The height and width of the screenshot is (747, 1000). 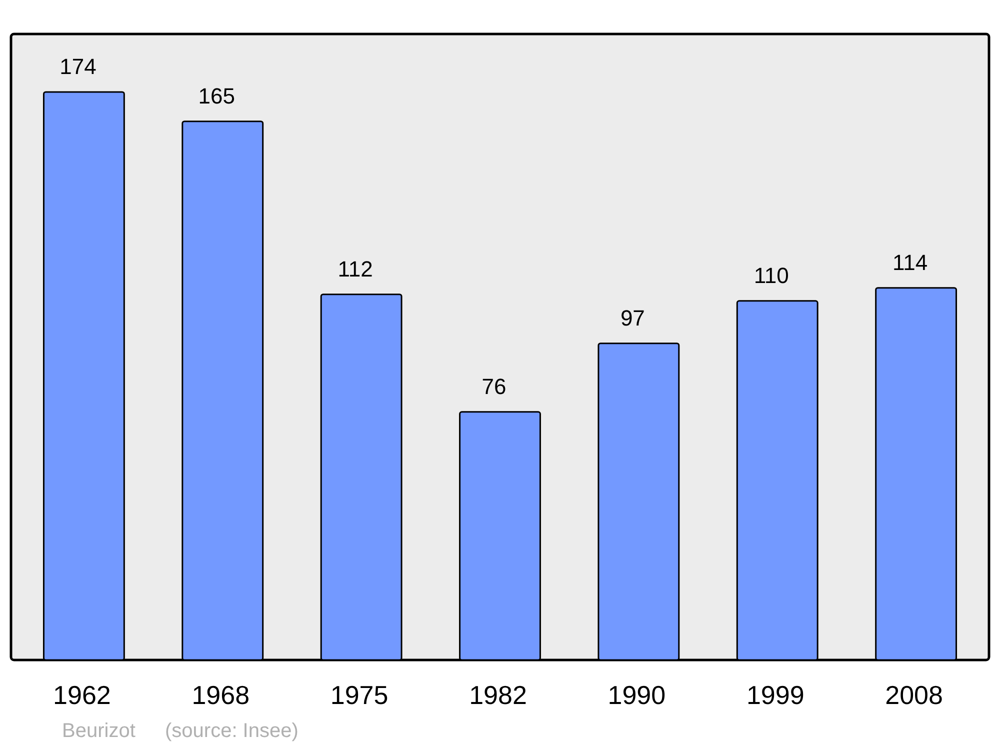 I want to click on x-tick-label: 1962, so click(x=82, y=695).